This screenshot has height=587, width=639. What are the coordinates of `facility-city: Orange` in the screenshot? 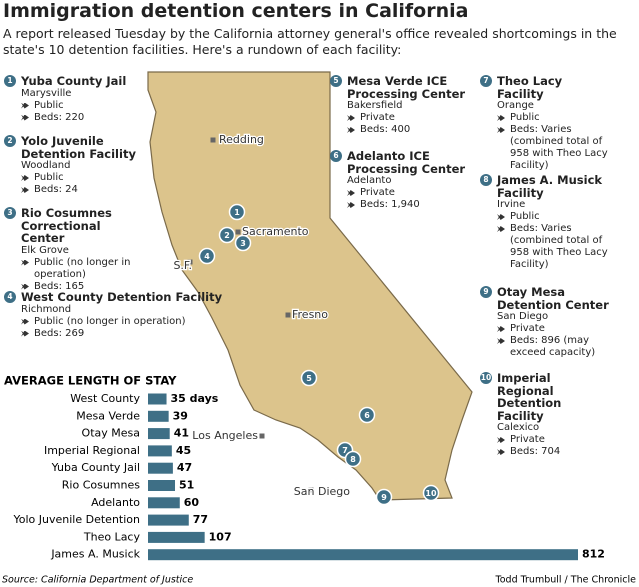 It's located at (515, 105).